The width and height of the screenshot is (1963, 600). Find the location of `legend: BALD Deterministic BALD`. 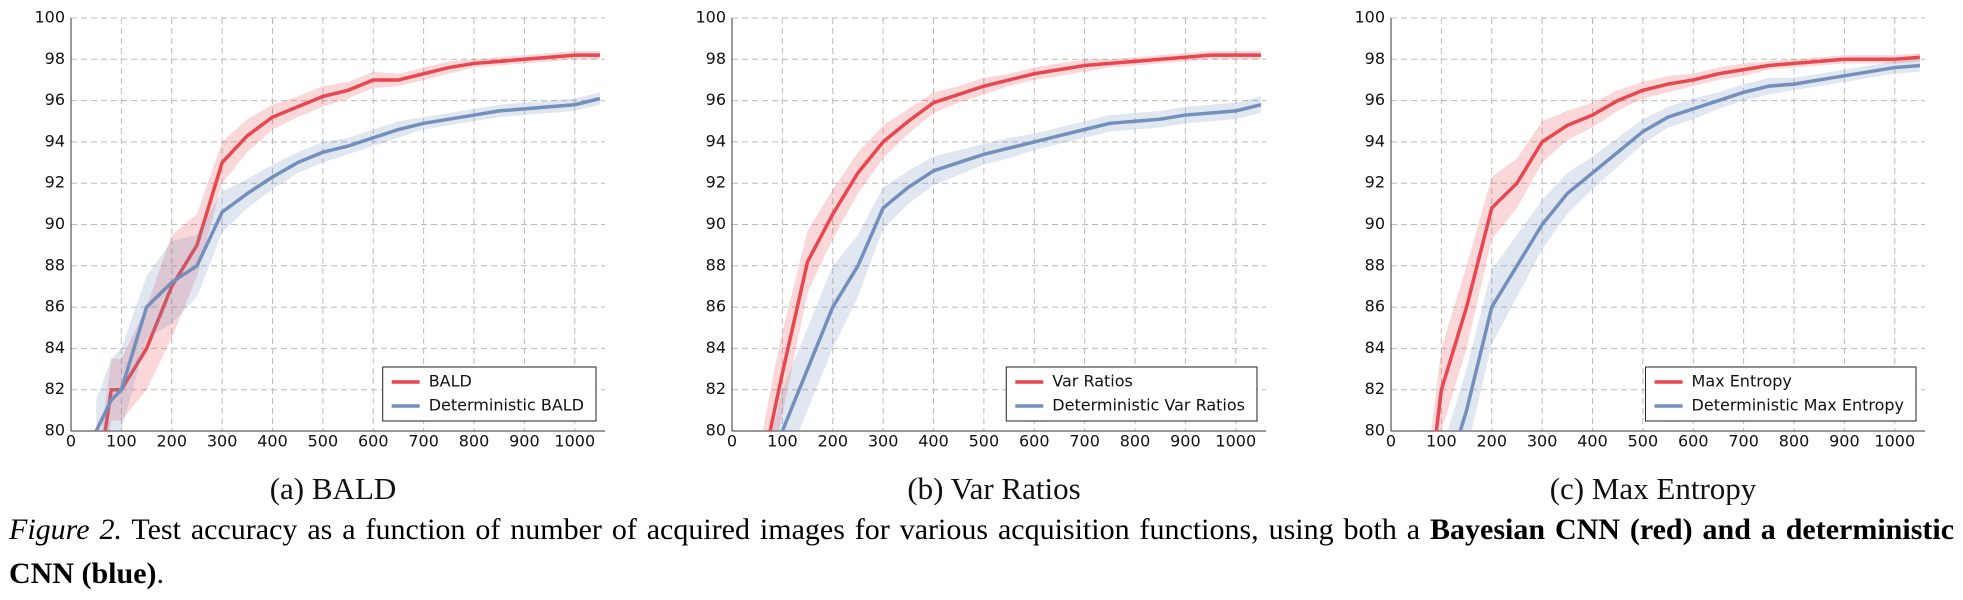

legend: BALD Deterministic BALD is located at coordinates (489, 394).